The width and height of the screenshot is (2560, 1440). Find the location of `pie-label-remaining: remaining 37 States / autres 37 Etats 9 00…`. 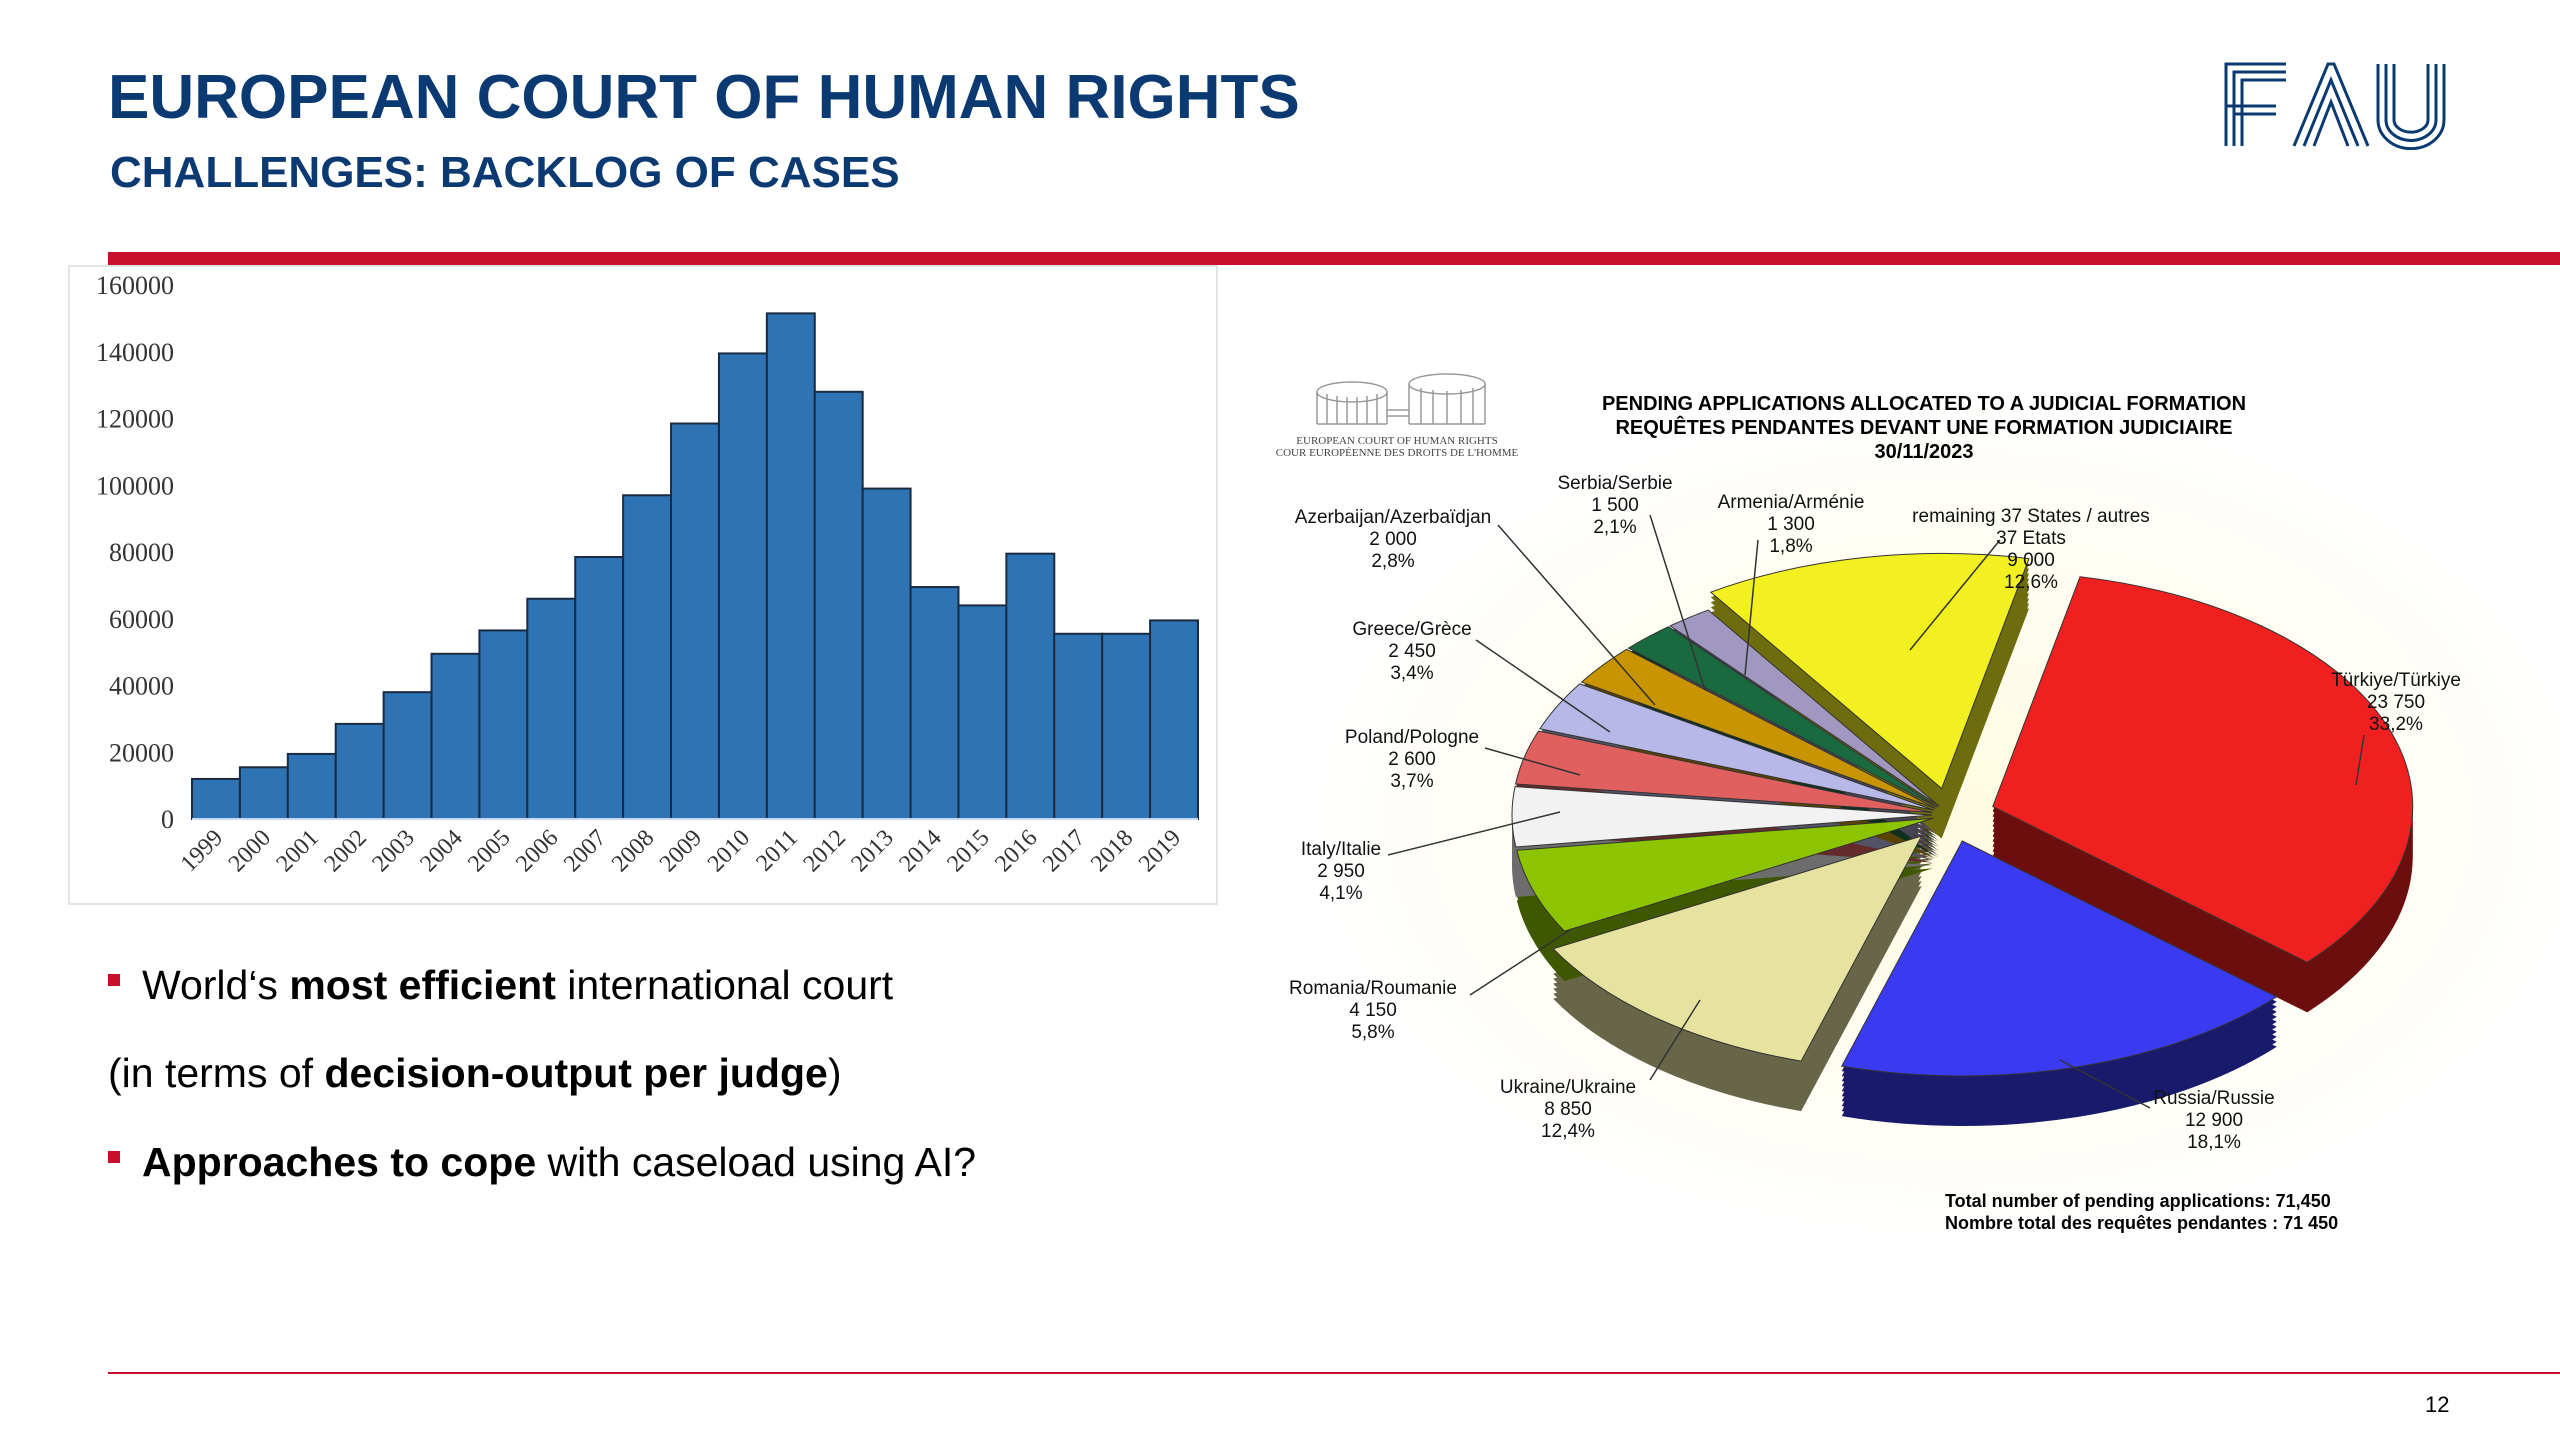

pie-label-remaining: remaining 37 States / autres 37 Etats 9 00… is located at coordinates (2031, 549).